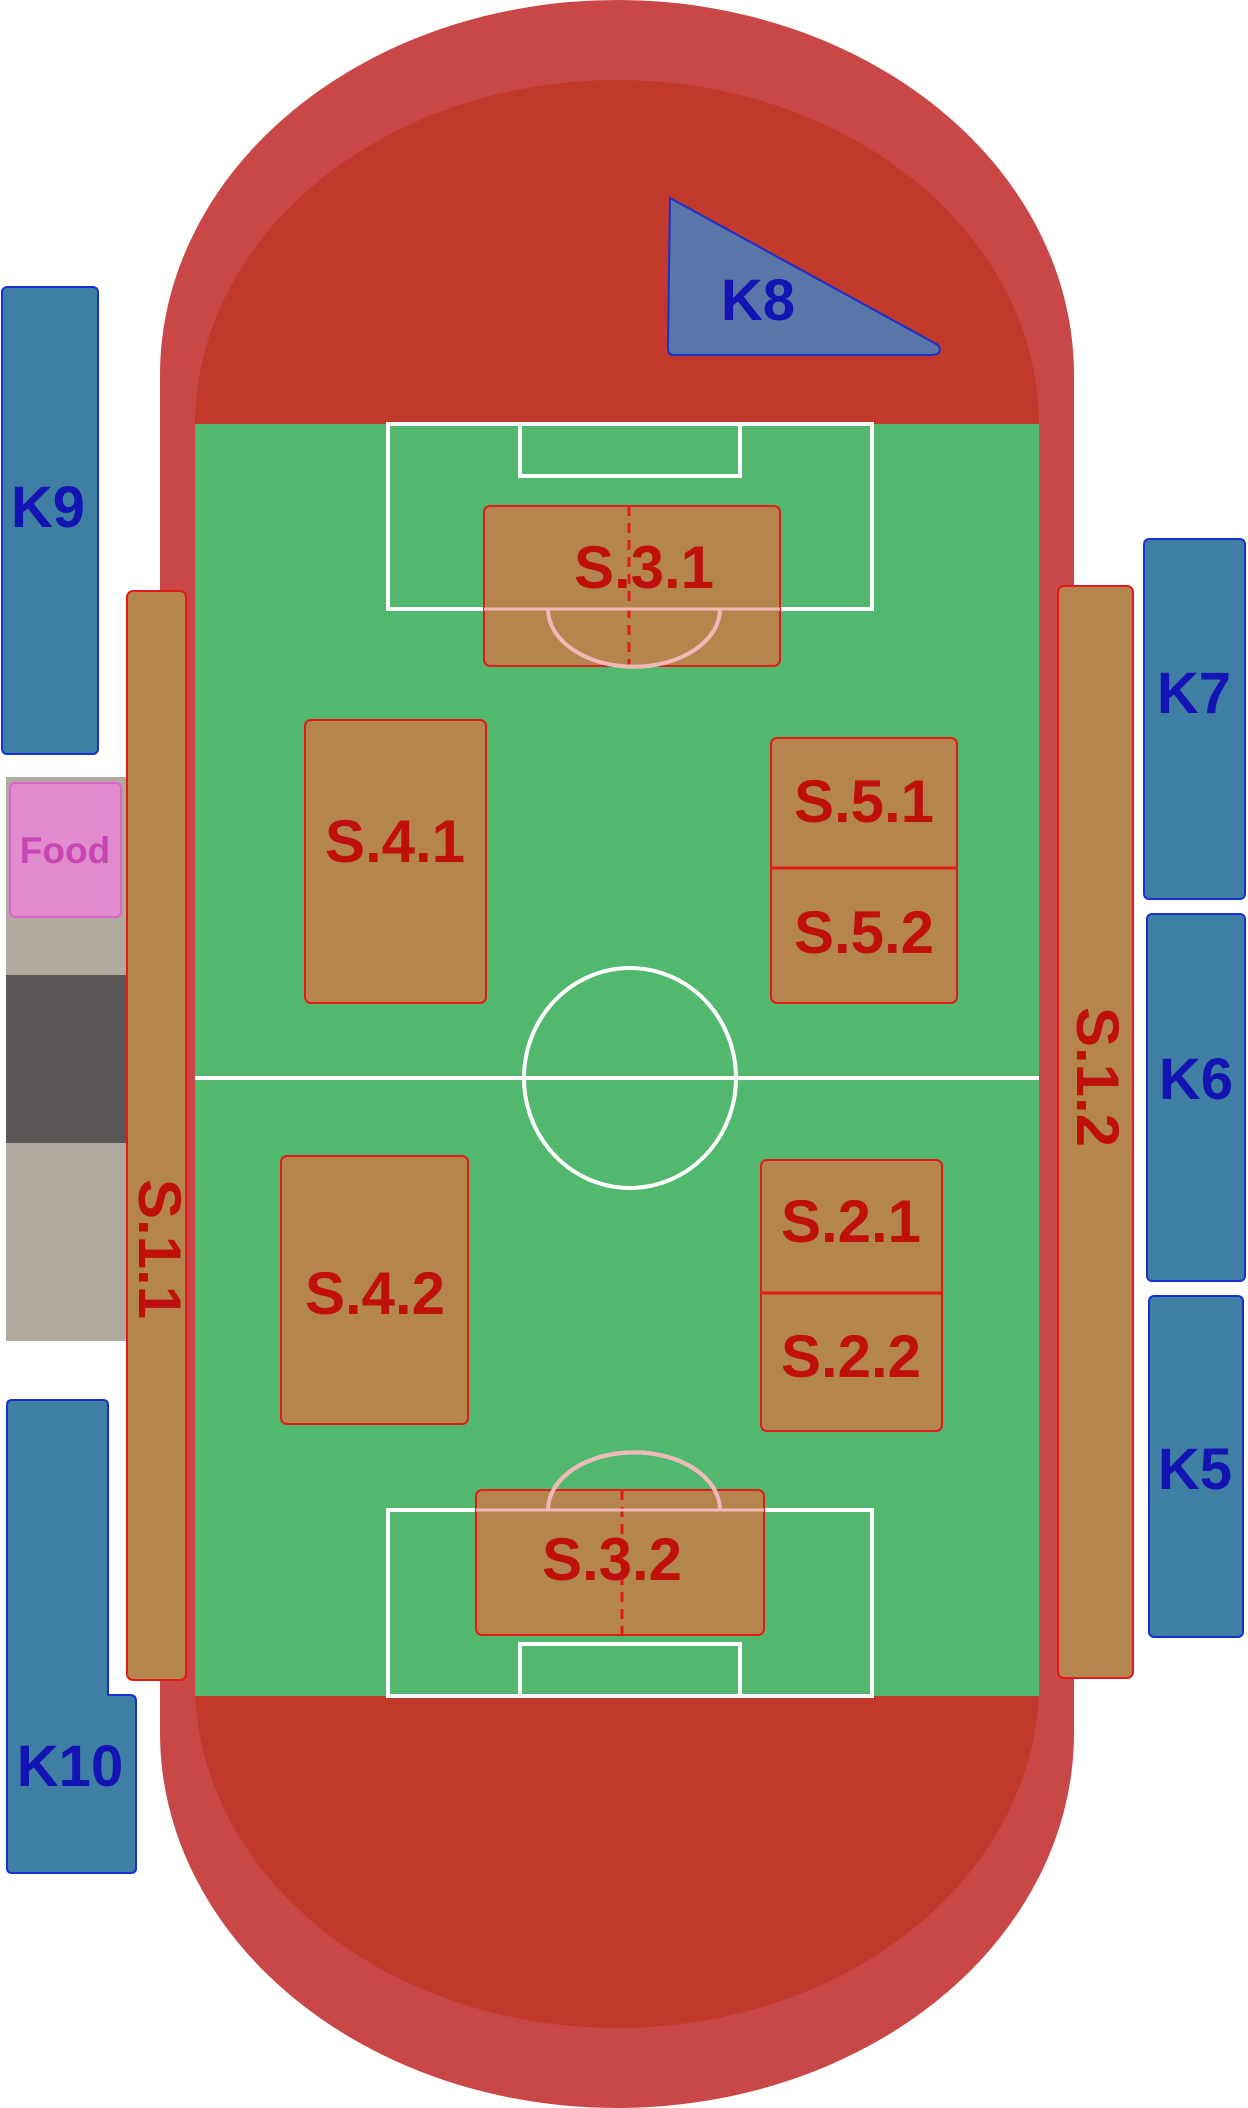 The width and height of the screenshot is (1248, 2108). I want to click on food-stand: Food, so click(65, 850).